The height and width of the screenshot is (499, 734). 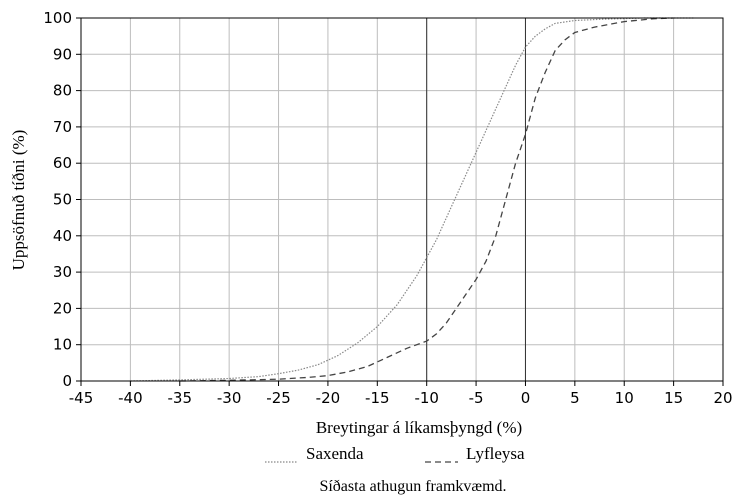 I want to click on y-tick-label: 50, so click(x=62, y=200).